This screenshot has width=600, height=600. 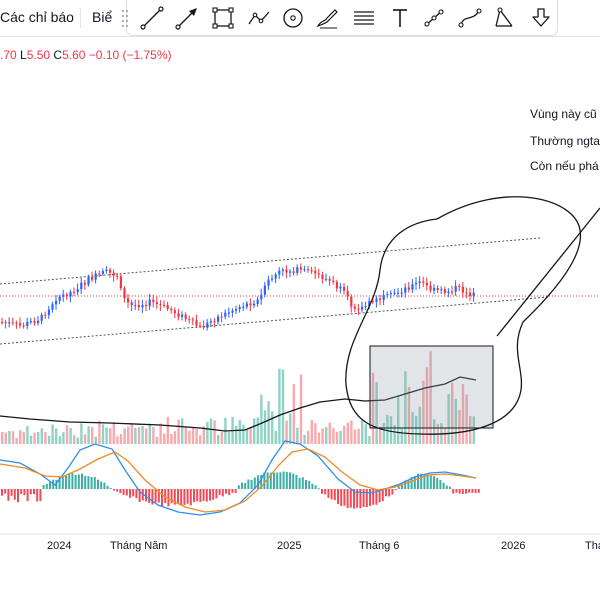 I want to click on more-tools-button, so click(x=541, y=18).